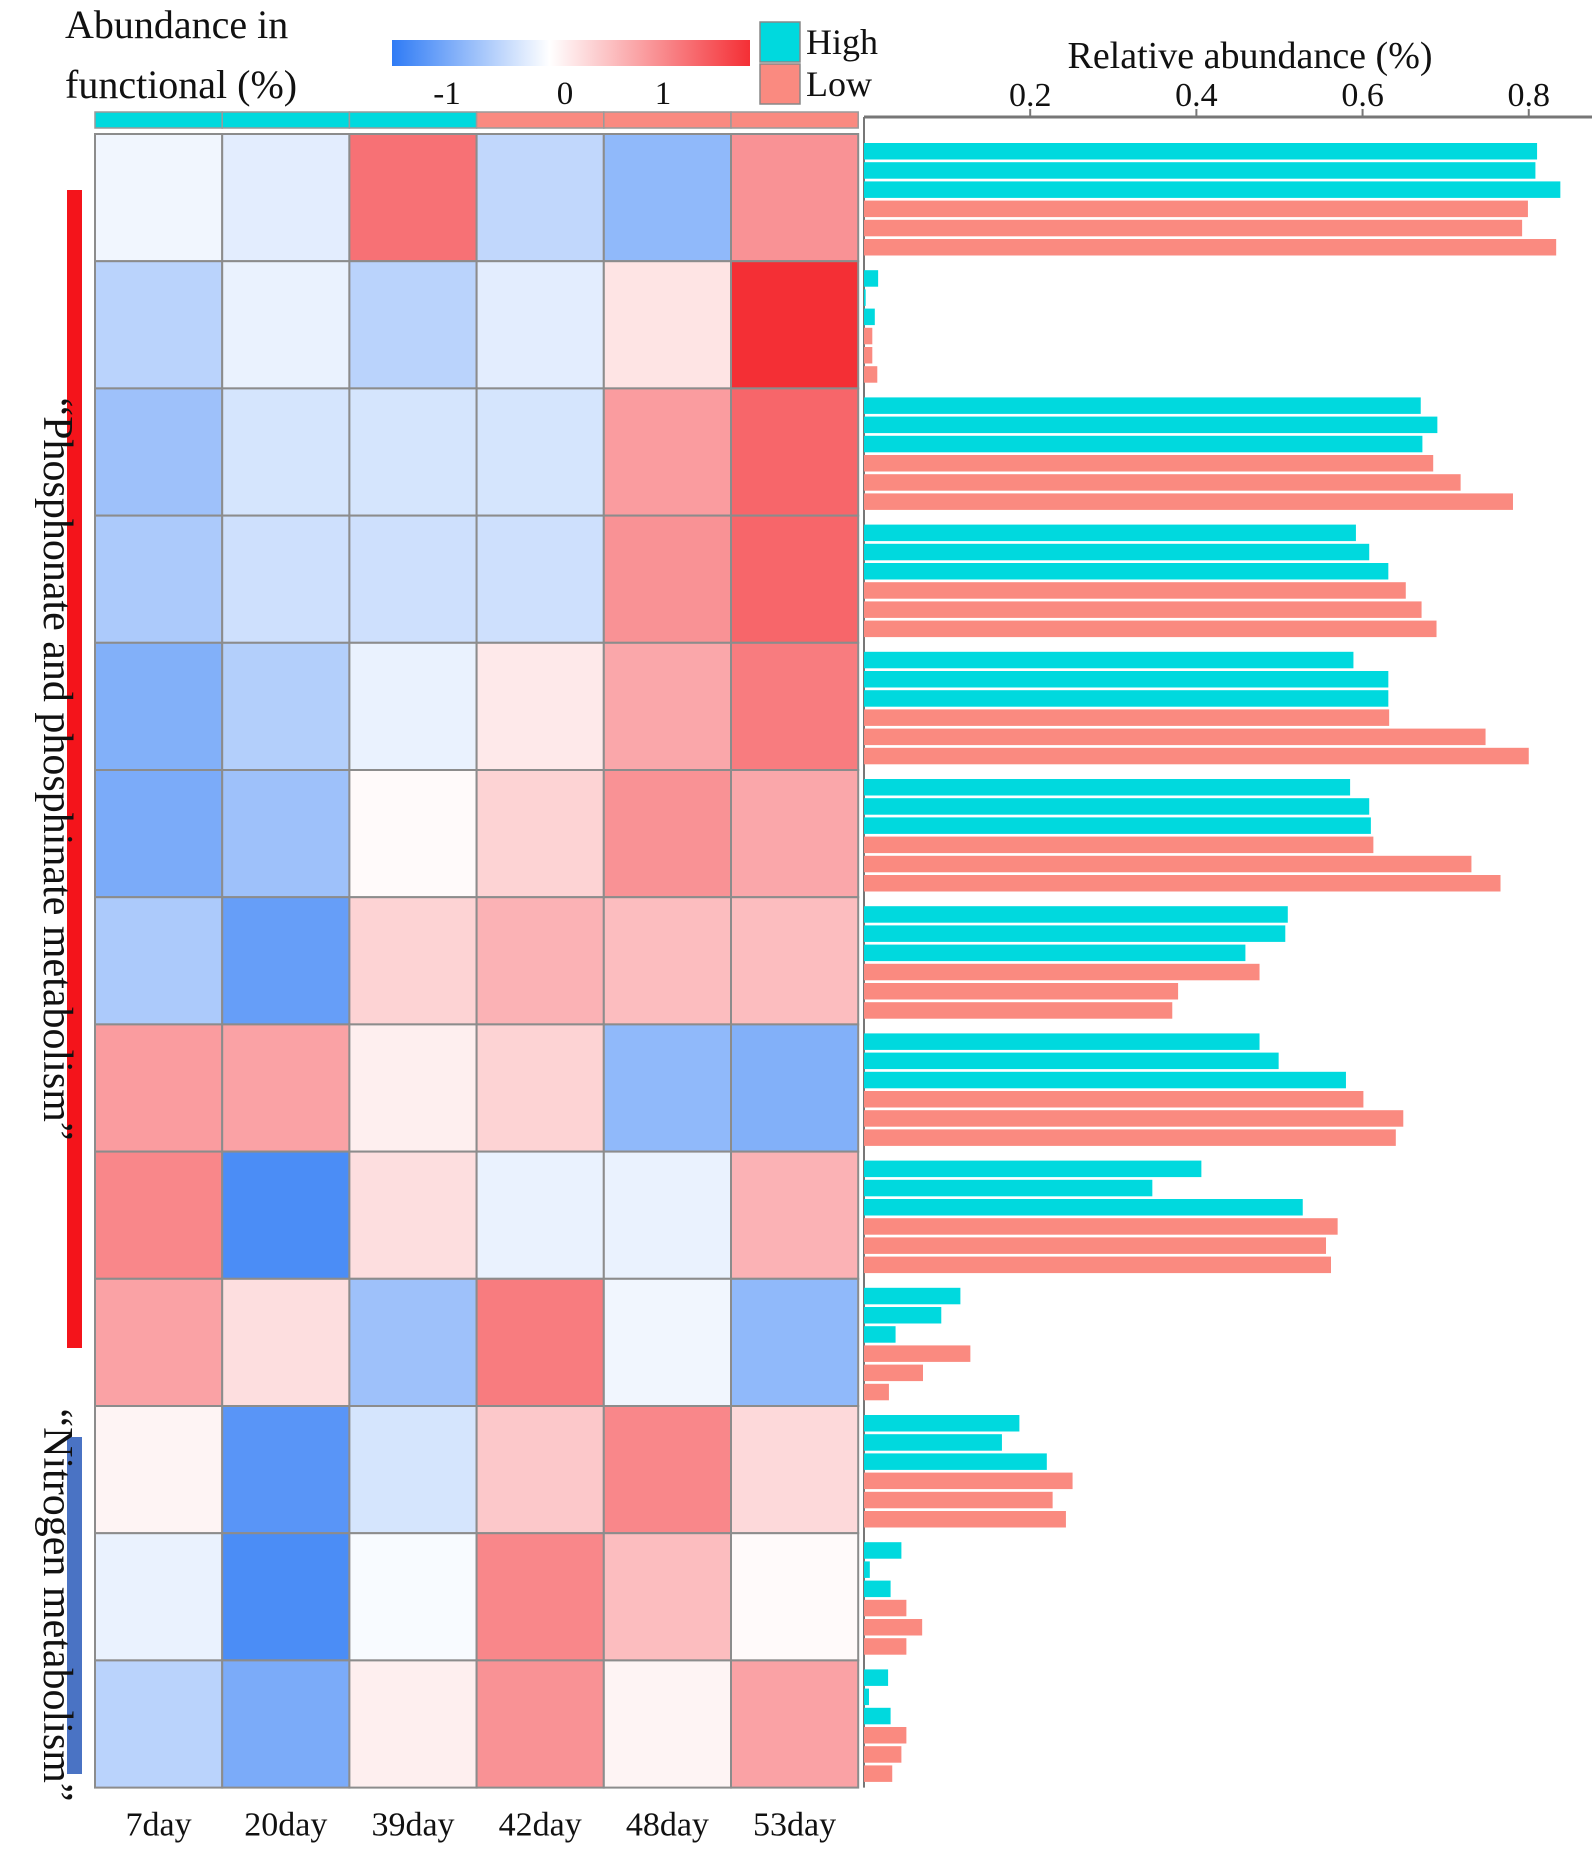 This screenshot has height=1853, width=1595. I want to click on group-label-phosphonate: “Phosphonate and phosphinate metabolism”, so click(57, 768).